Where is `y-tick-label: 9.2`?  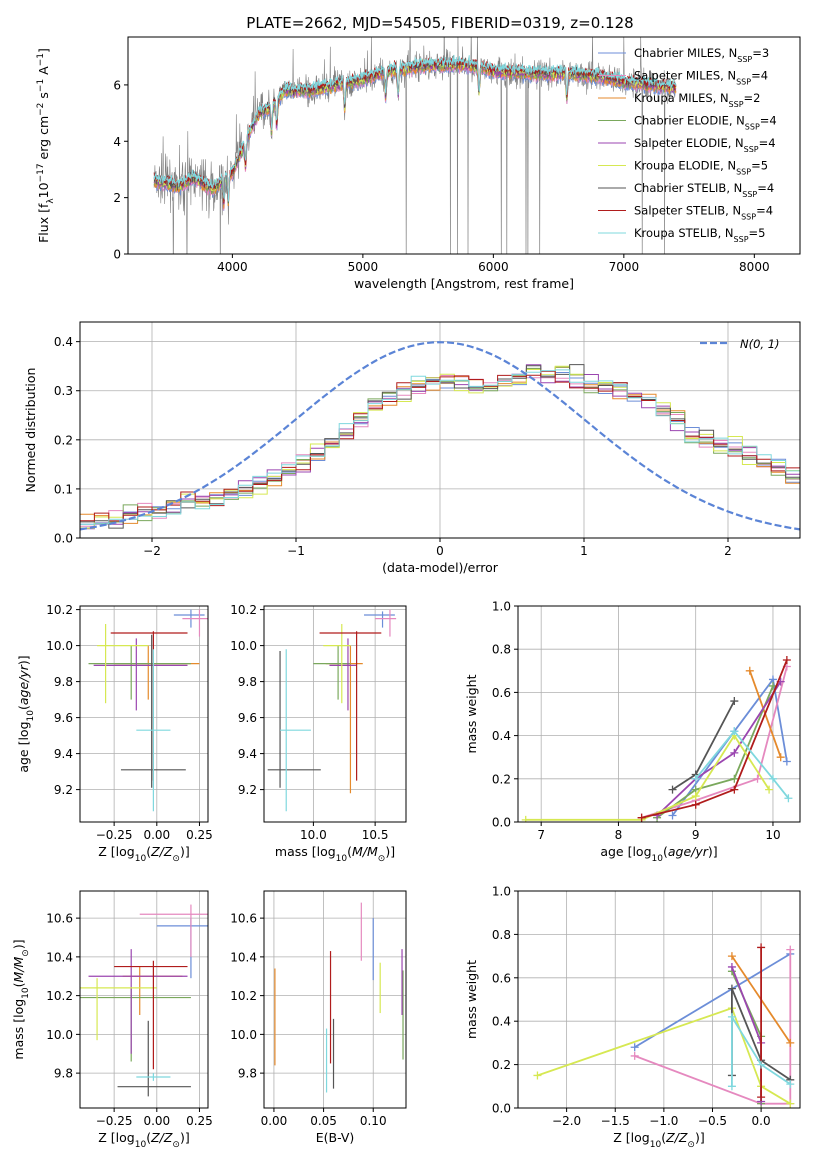 y-tick-label: 9.2 is located at coordinates (63, 790).